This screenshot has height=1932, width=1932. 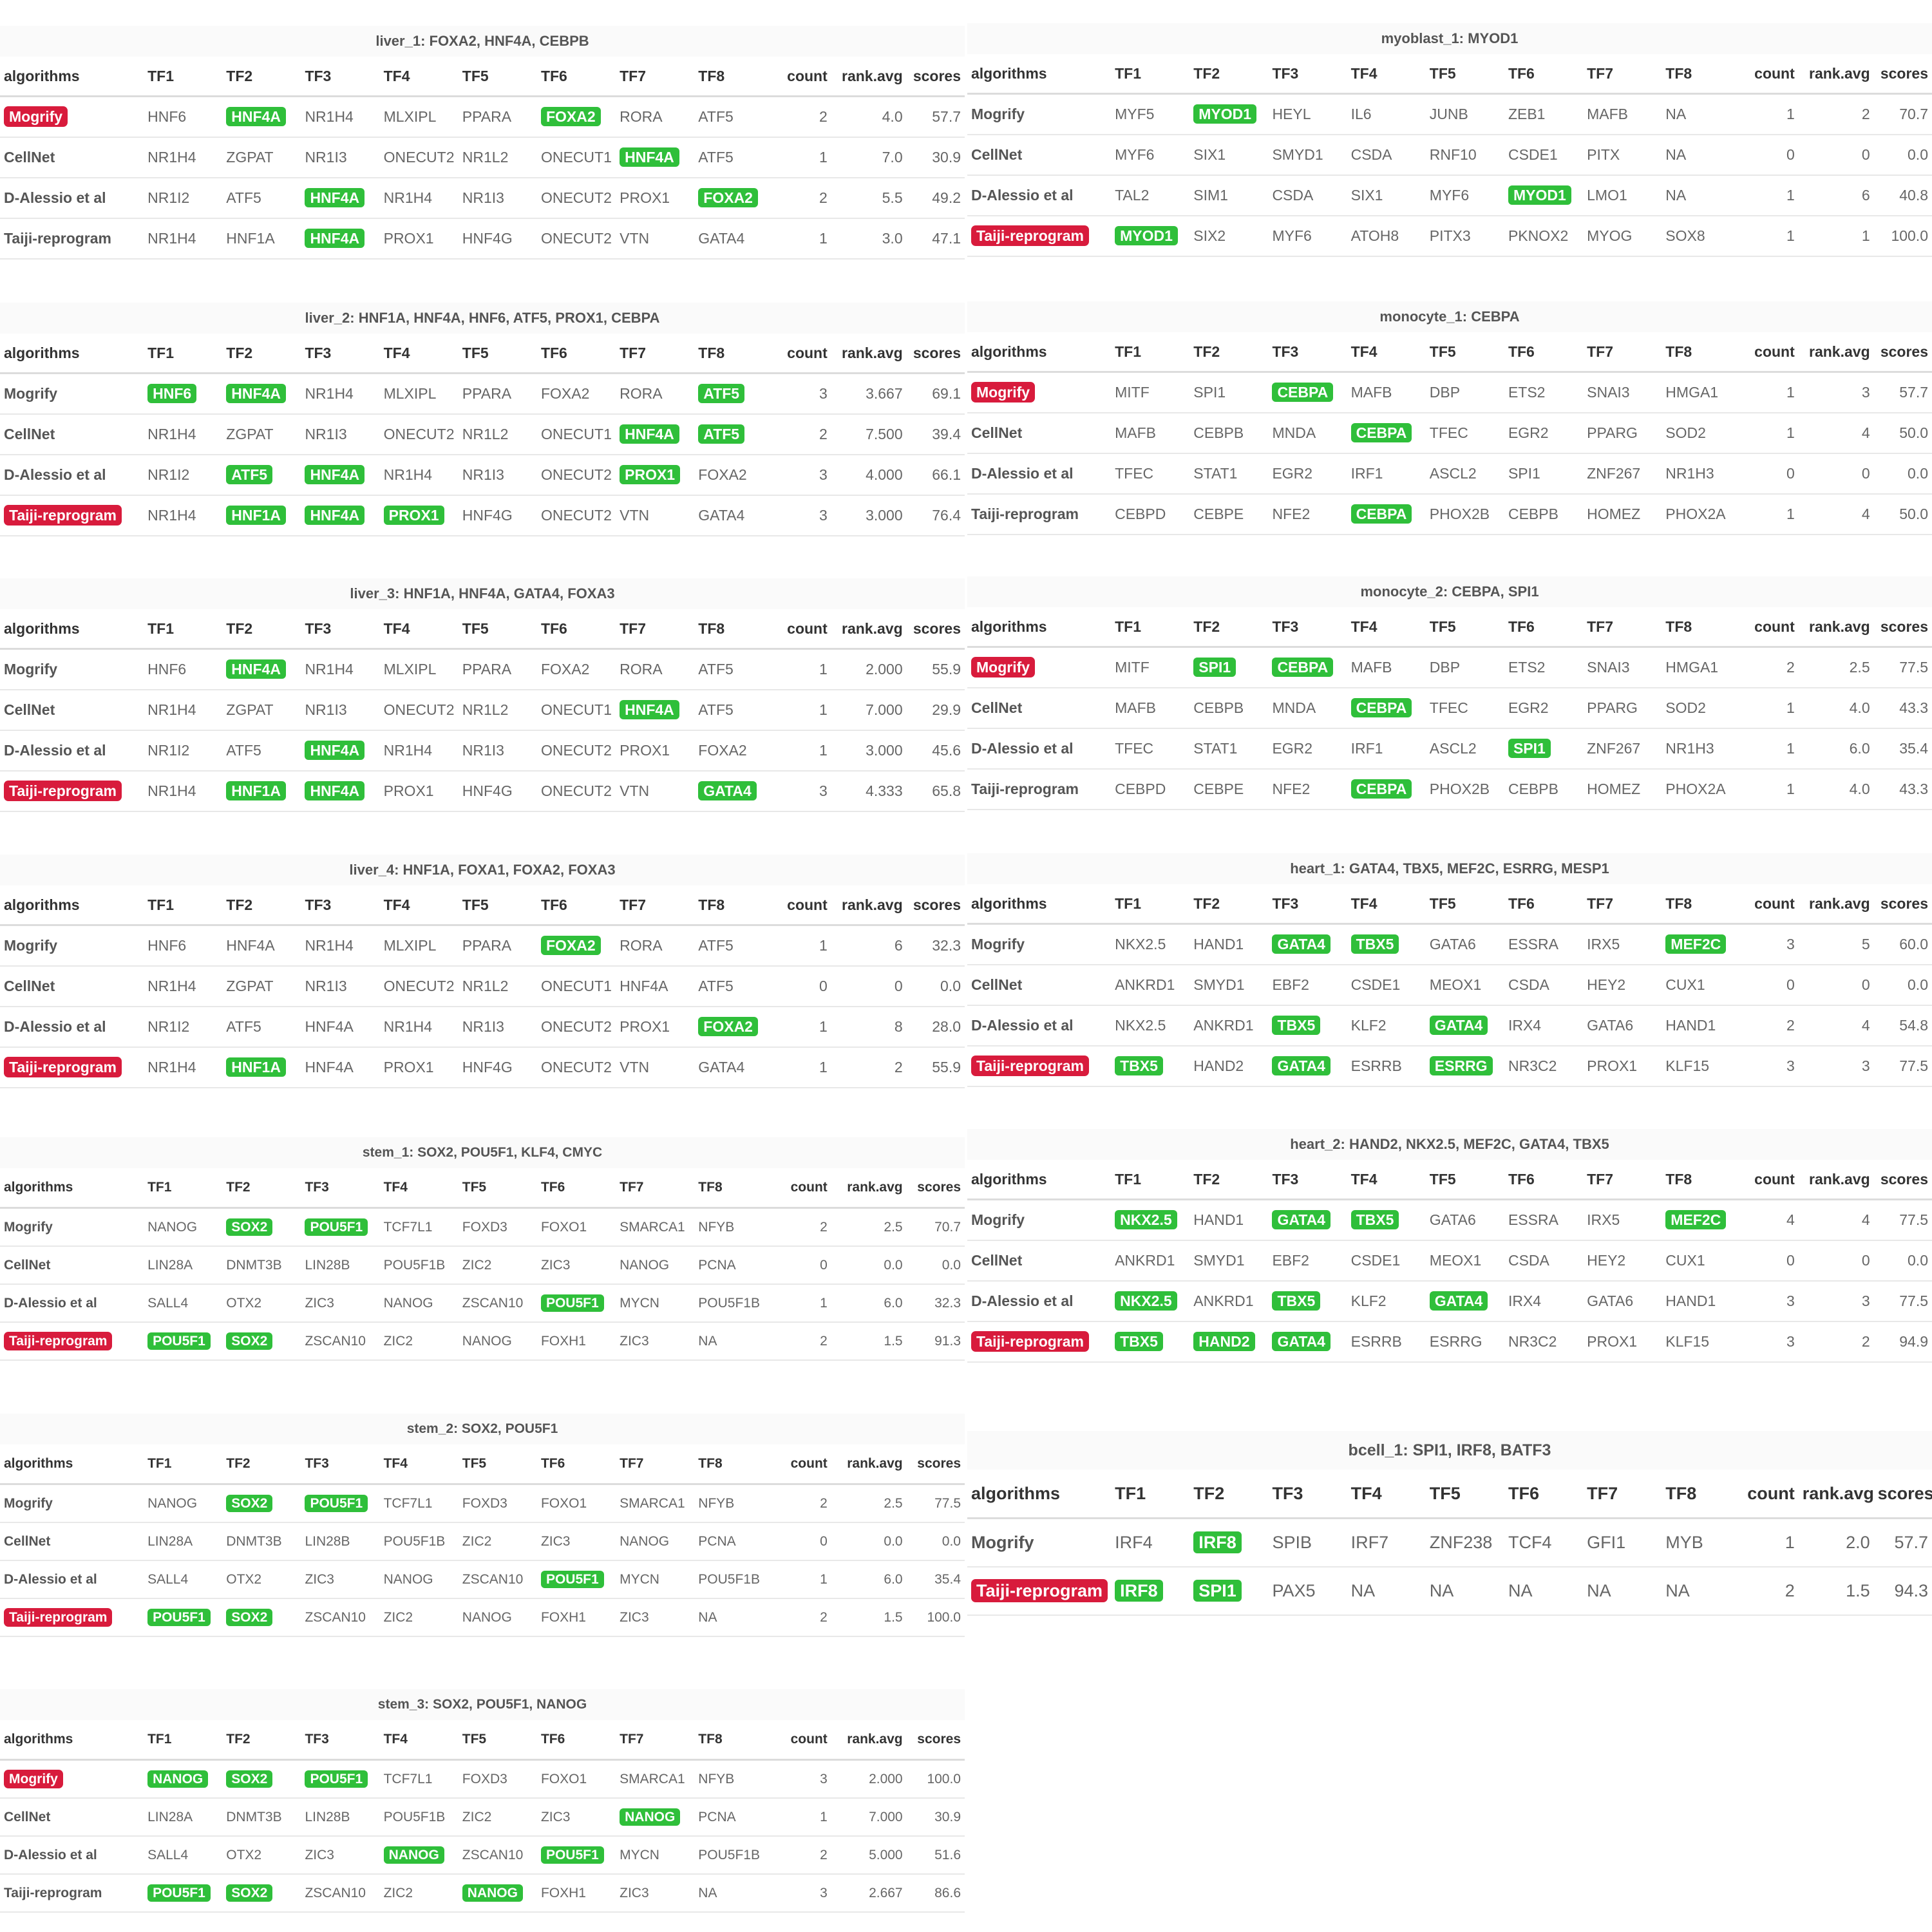 What do you see at coordinates (179, 1341) in the screenshot?
I see `tf-highlight: POU5F1` at bounding box center [179, 1341].